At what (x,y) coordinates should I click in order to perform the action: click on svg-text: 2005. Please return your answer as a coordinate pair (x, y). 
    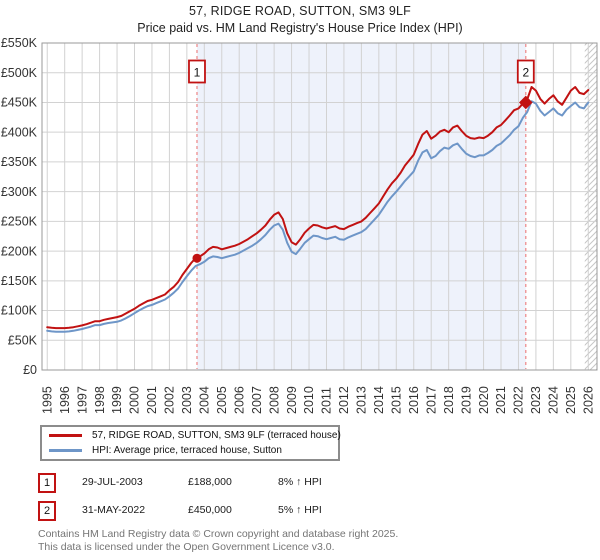
    Looking at the image, I should click on (222, 400).